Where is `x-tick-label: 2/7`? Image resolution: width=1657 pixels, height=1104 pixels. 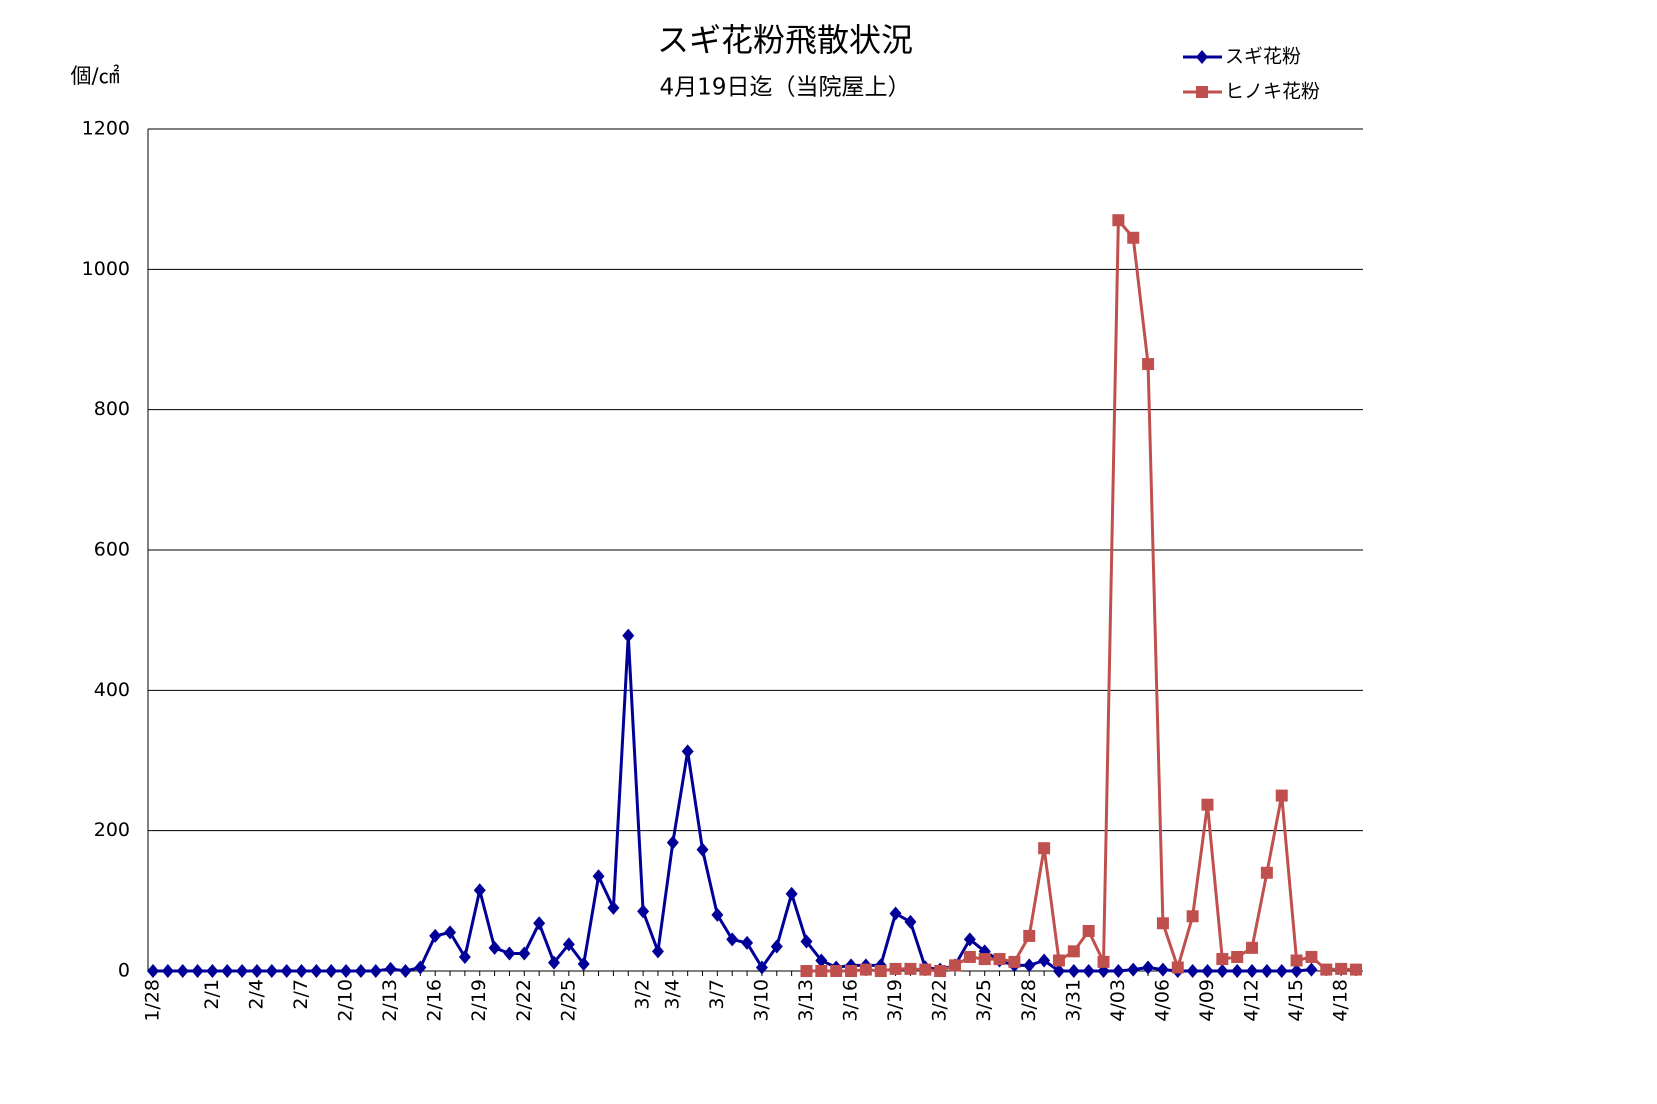
x-tick-label: 2/7 is located at coordinates (301, 994).